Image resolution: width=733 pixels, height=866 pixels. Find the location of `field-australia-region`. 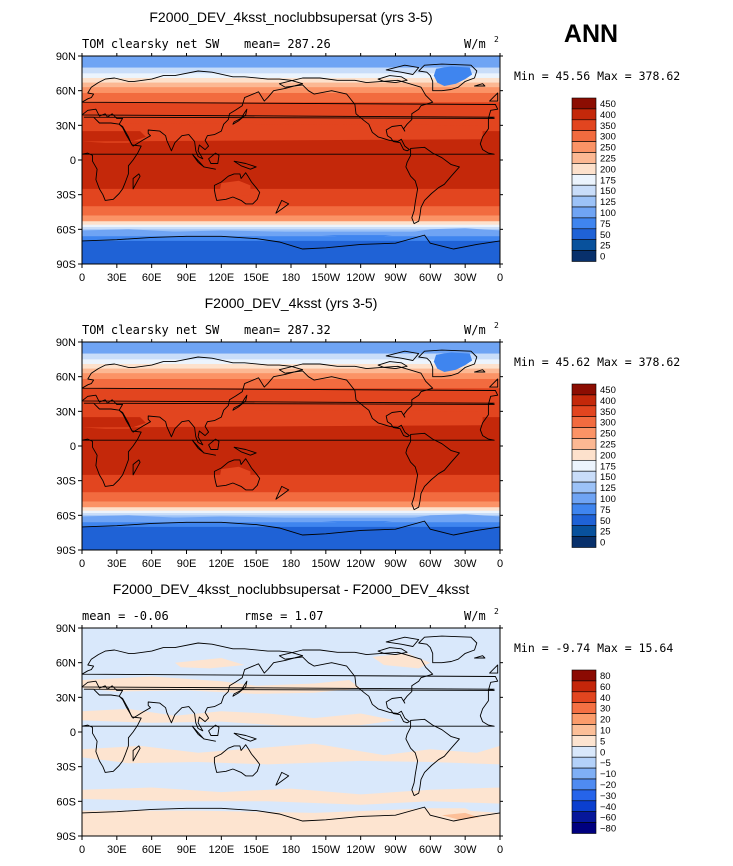

field-australia-region is located at coordinates (235, 188).